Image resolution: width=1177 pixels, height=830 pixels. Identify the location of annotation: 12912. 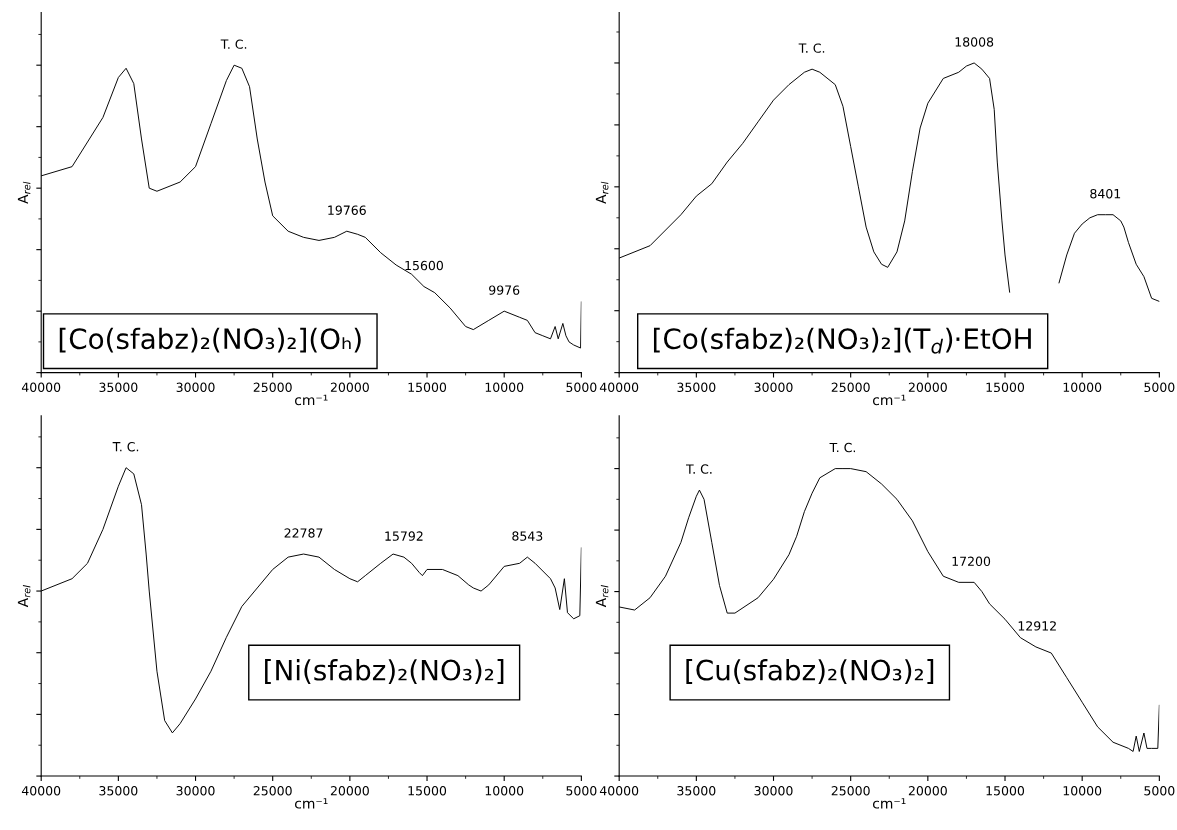
(1037, 626).